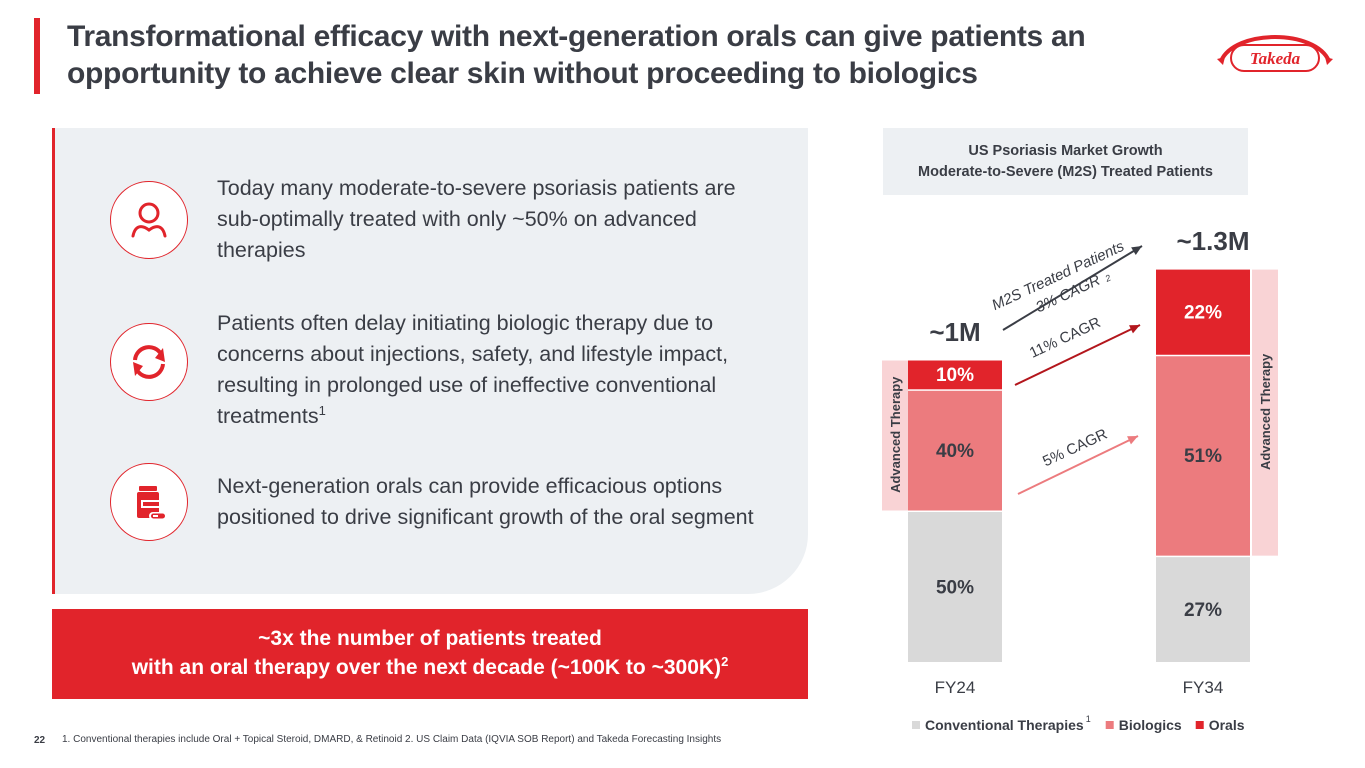  I want to click on bar-segment-label: 27%, so click(1203, 610).